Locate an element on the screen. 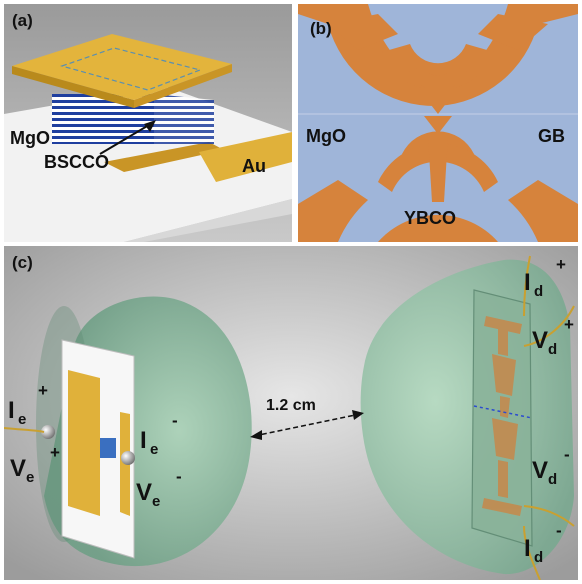  label-au: Au is located at coordinates (254, 166).